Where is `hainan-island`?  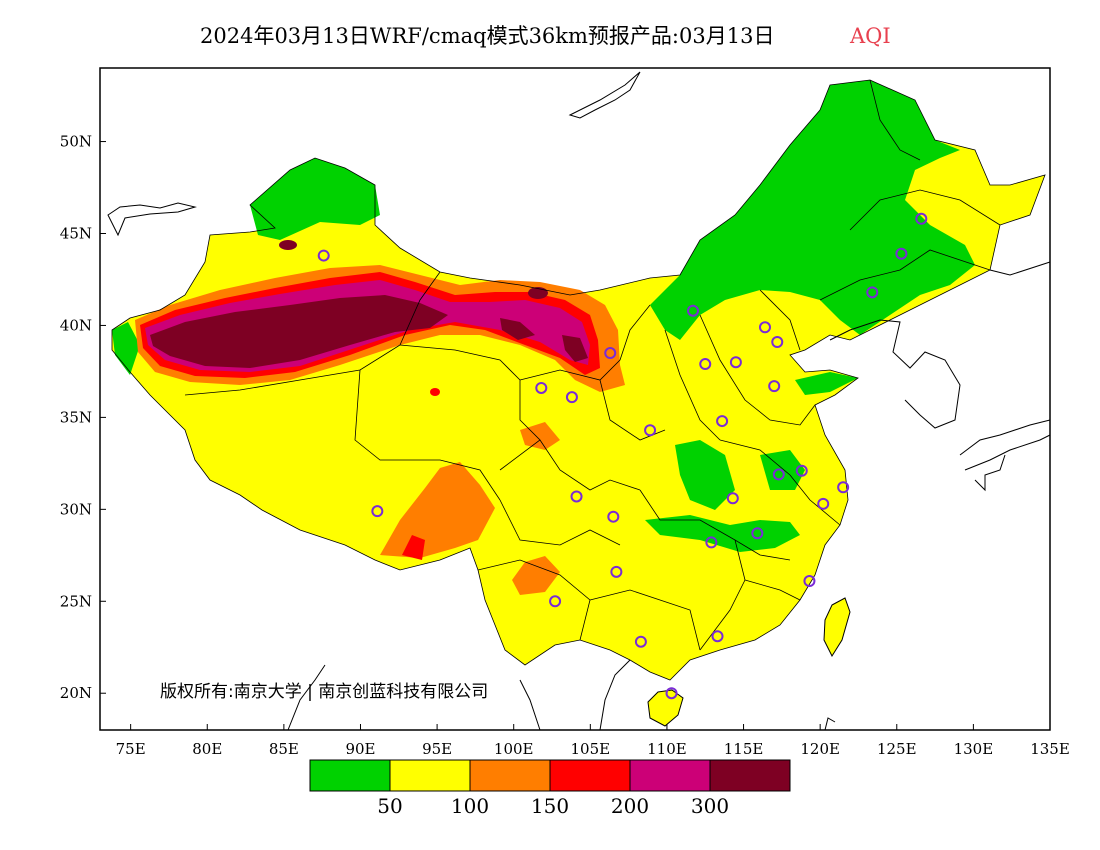
hainan-island is located at coordinates (665, 708).